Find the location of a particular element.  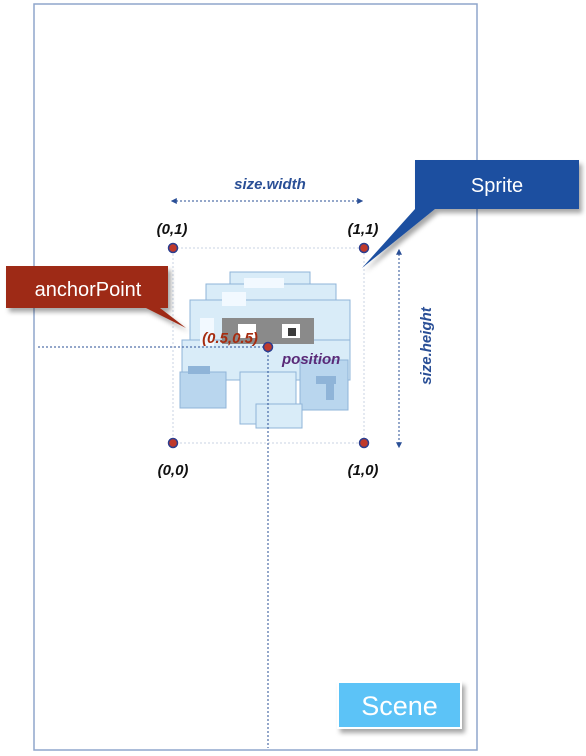

corner-label-bottom-right: (1,0) is located at coordinates (363, 470).